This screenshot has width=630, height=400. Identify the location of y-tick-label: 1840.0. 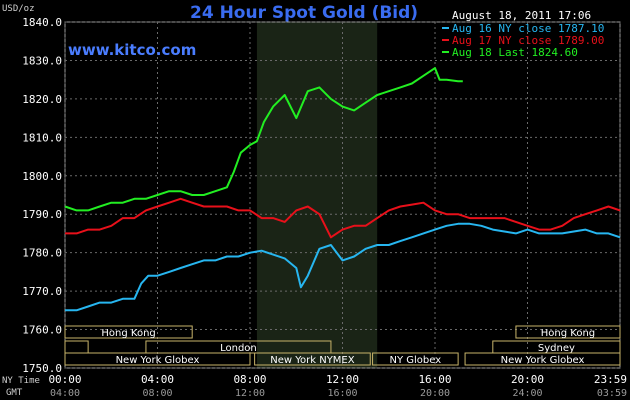
(42, 22).